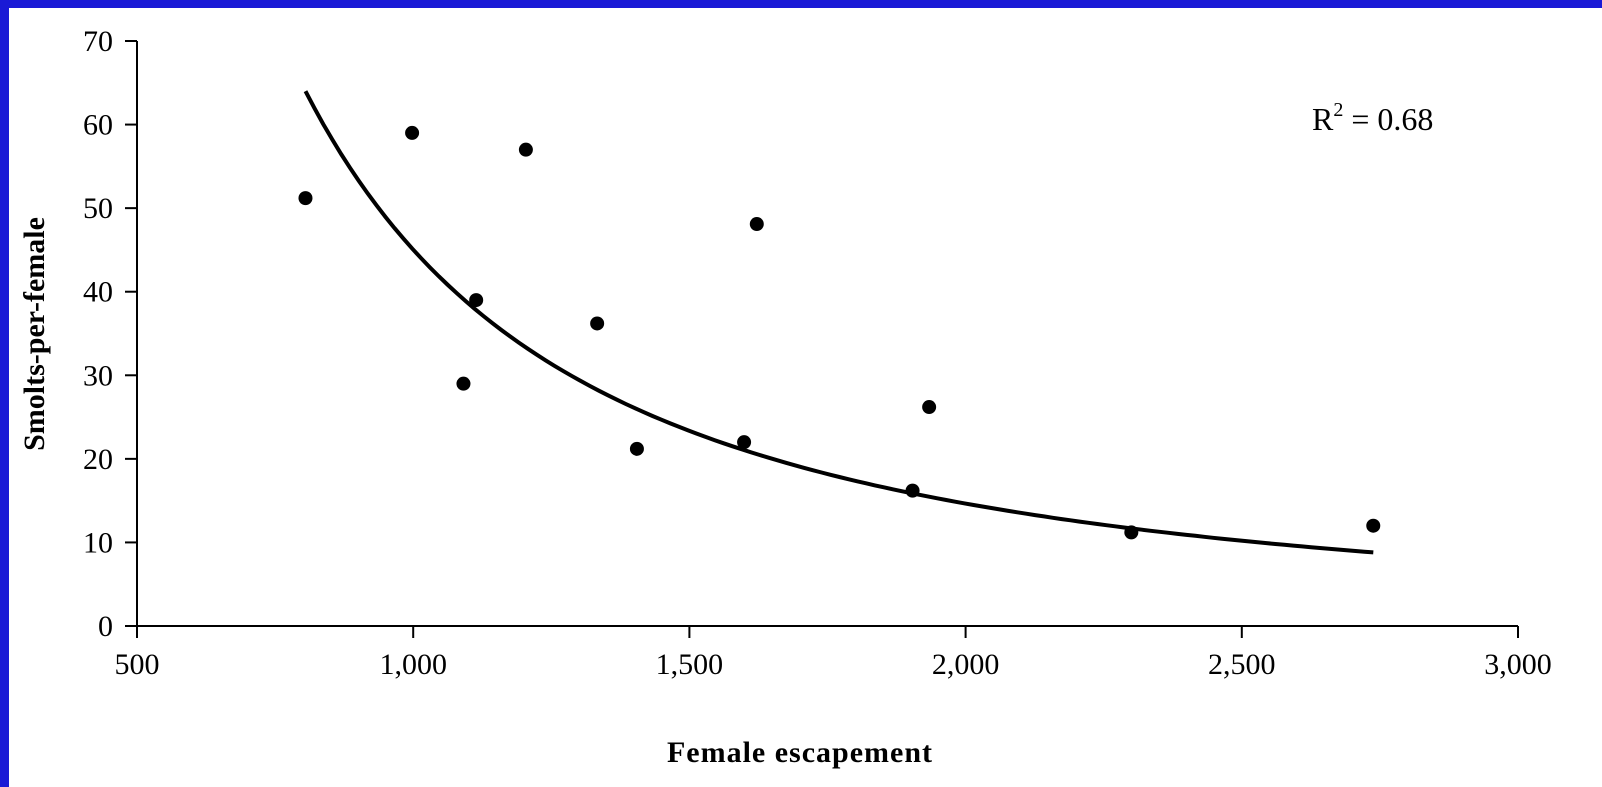 The width and height of the screenshot is (1602, 787). Describe the element at coordinates (110, 334) in the screenshot. I see `y-axis-ticks: 0 10 20 30 40 50 60 70` at that location.